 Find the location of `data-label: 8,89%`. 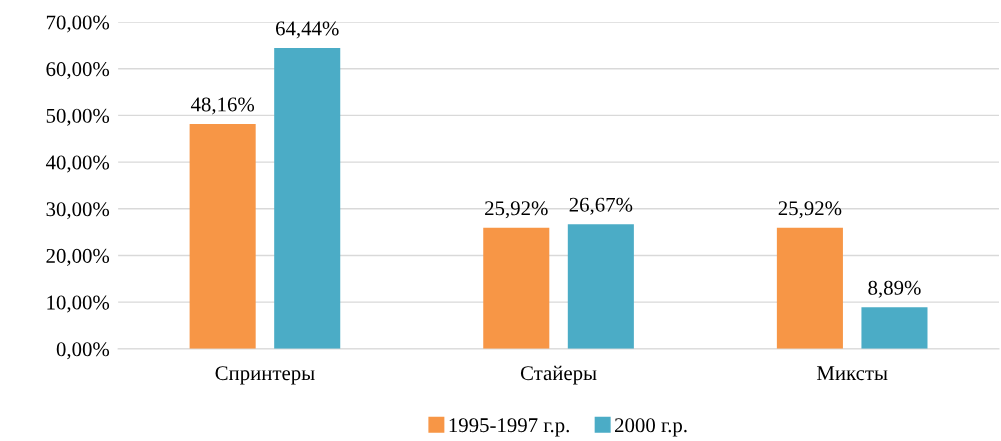

data-label: 8,89% is located at coordinates (894, 289).